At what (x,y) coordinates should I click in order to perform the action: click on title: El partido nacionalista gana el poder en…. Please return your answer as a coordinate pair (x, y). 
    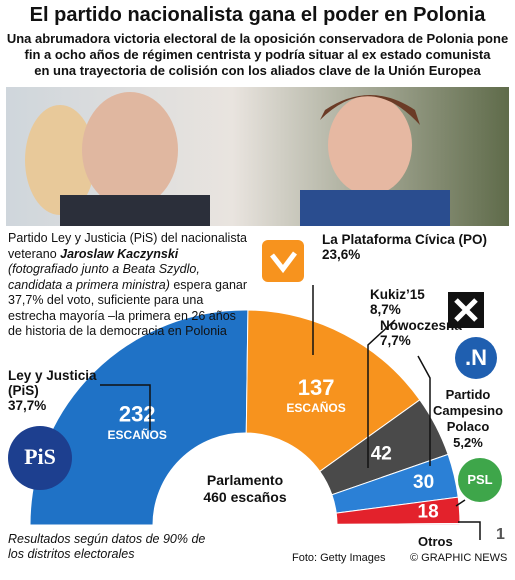
    Looking at the image, I should click on (257, 15).